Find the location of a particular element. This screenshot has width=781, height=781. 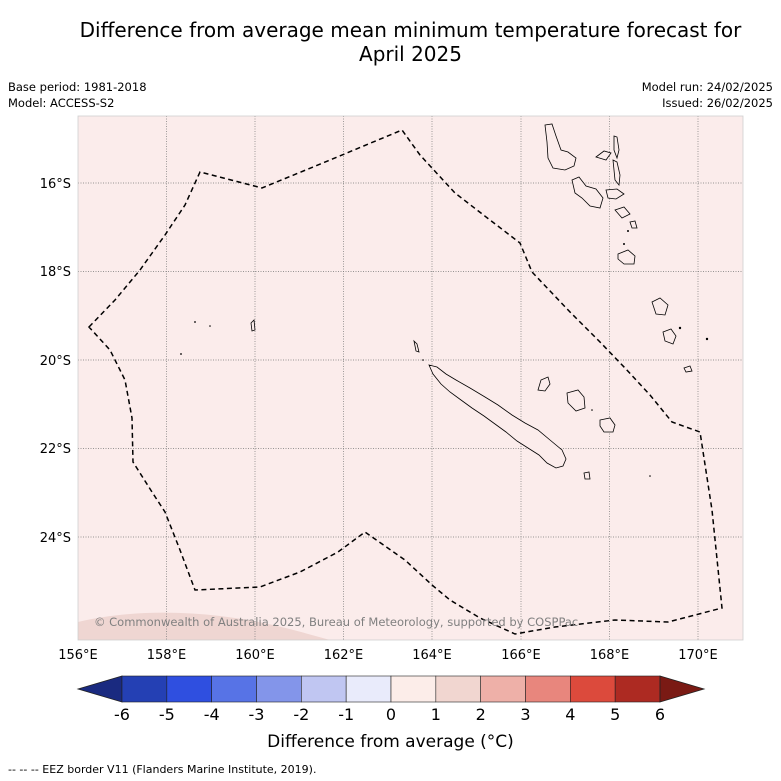

ouvea-island is located at coordinates (544, 384).